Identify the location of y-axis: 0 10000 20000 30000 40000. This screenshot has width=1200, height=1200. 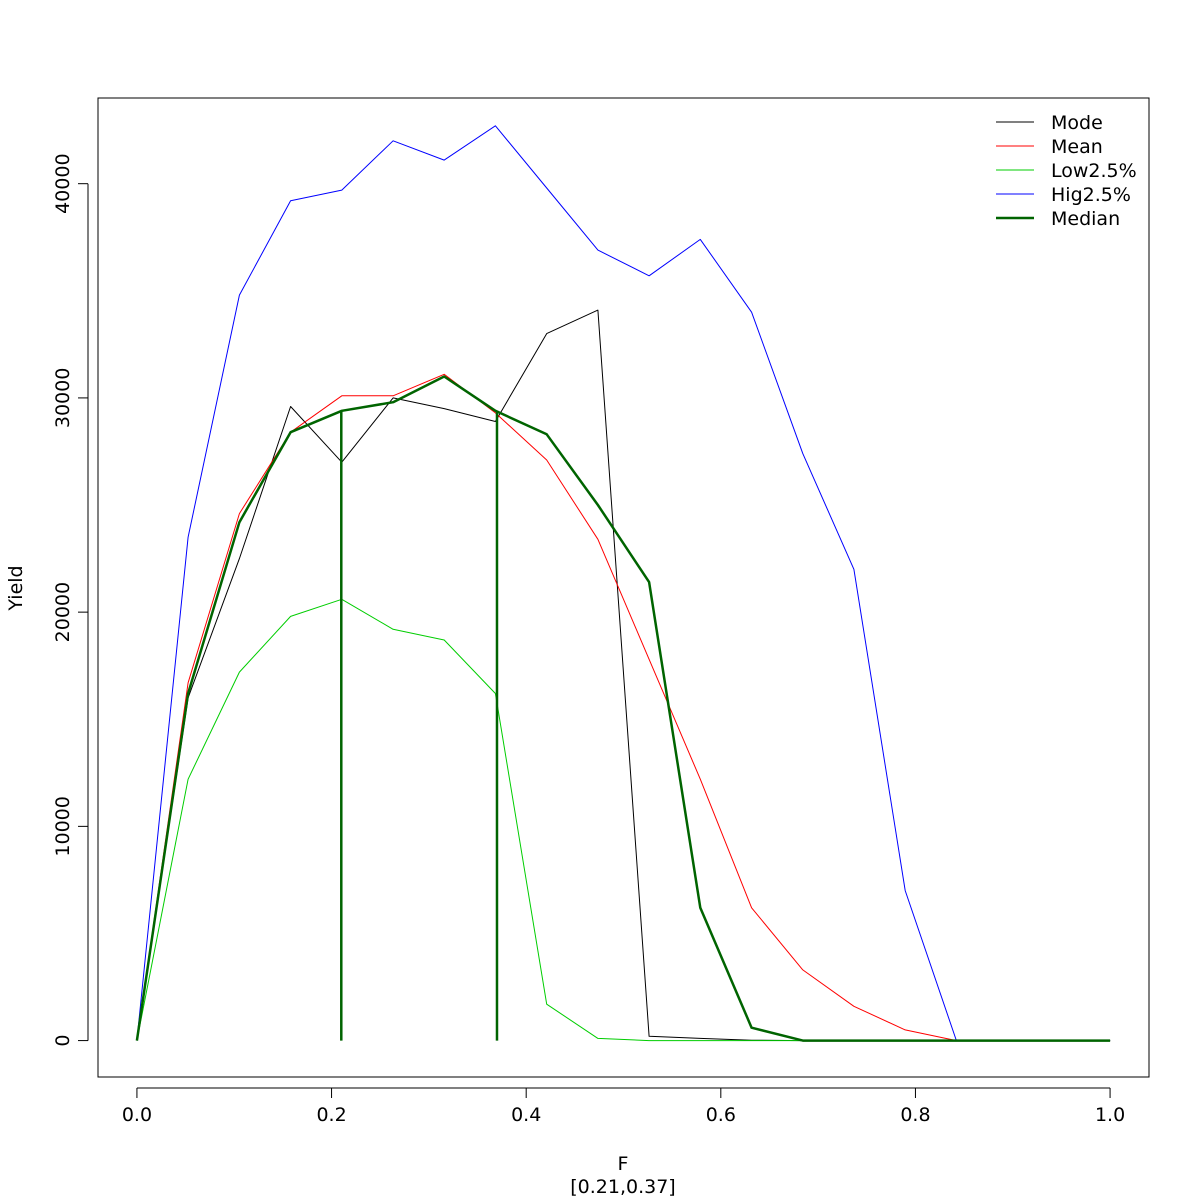
(70, 600).